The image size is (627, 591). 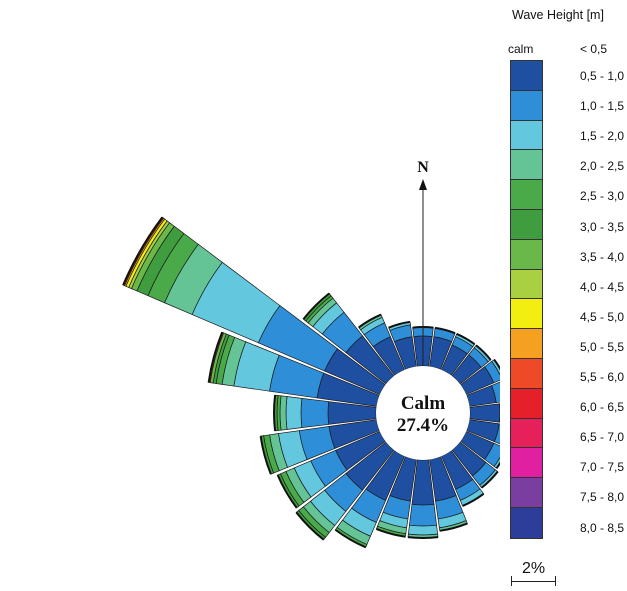 What do you see at coordinates (601, 286) in the screenshot?
I see `legend-range-label: 4,0 - 4,5` at bounding box center [601, 286].